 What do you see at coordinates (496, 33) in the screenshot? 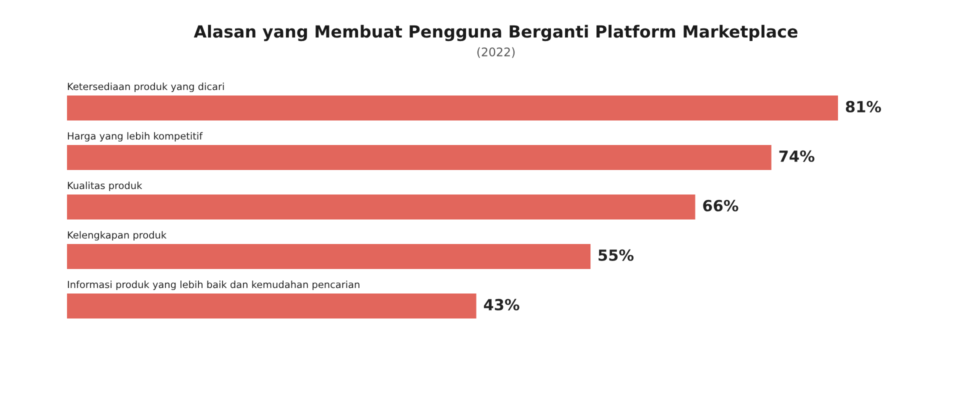
I see `chart-title: Alasan yang Membuat Pengguna Berganti Platform Marketplace` at bounding box center [496, 33].